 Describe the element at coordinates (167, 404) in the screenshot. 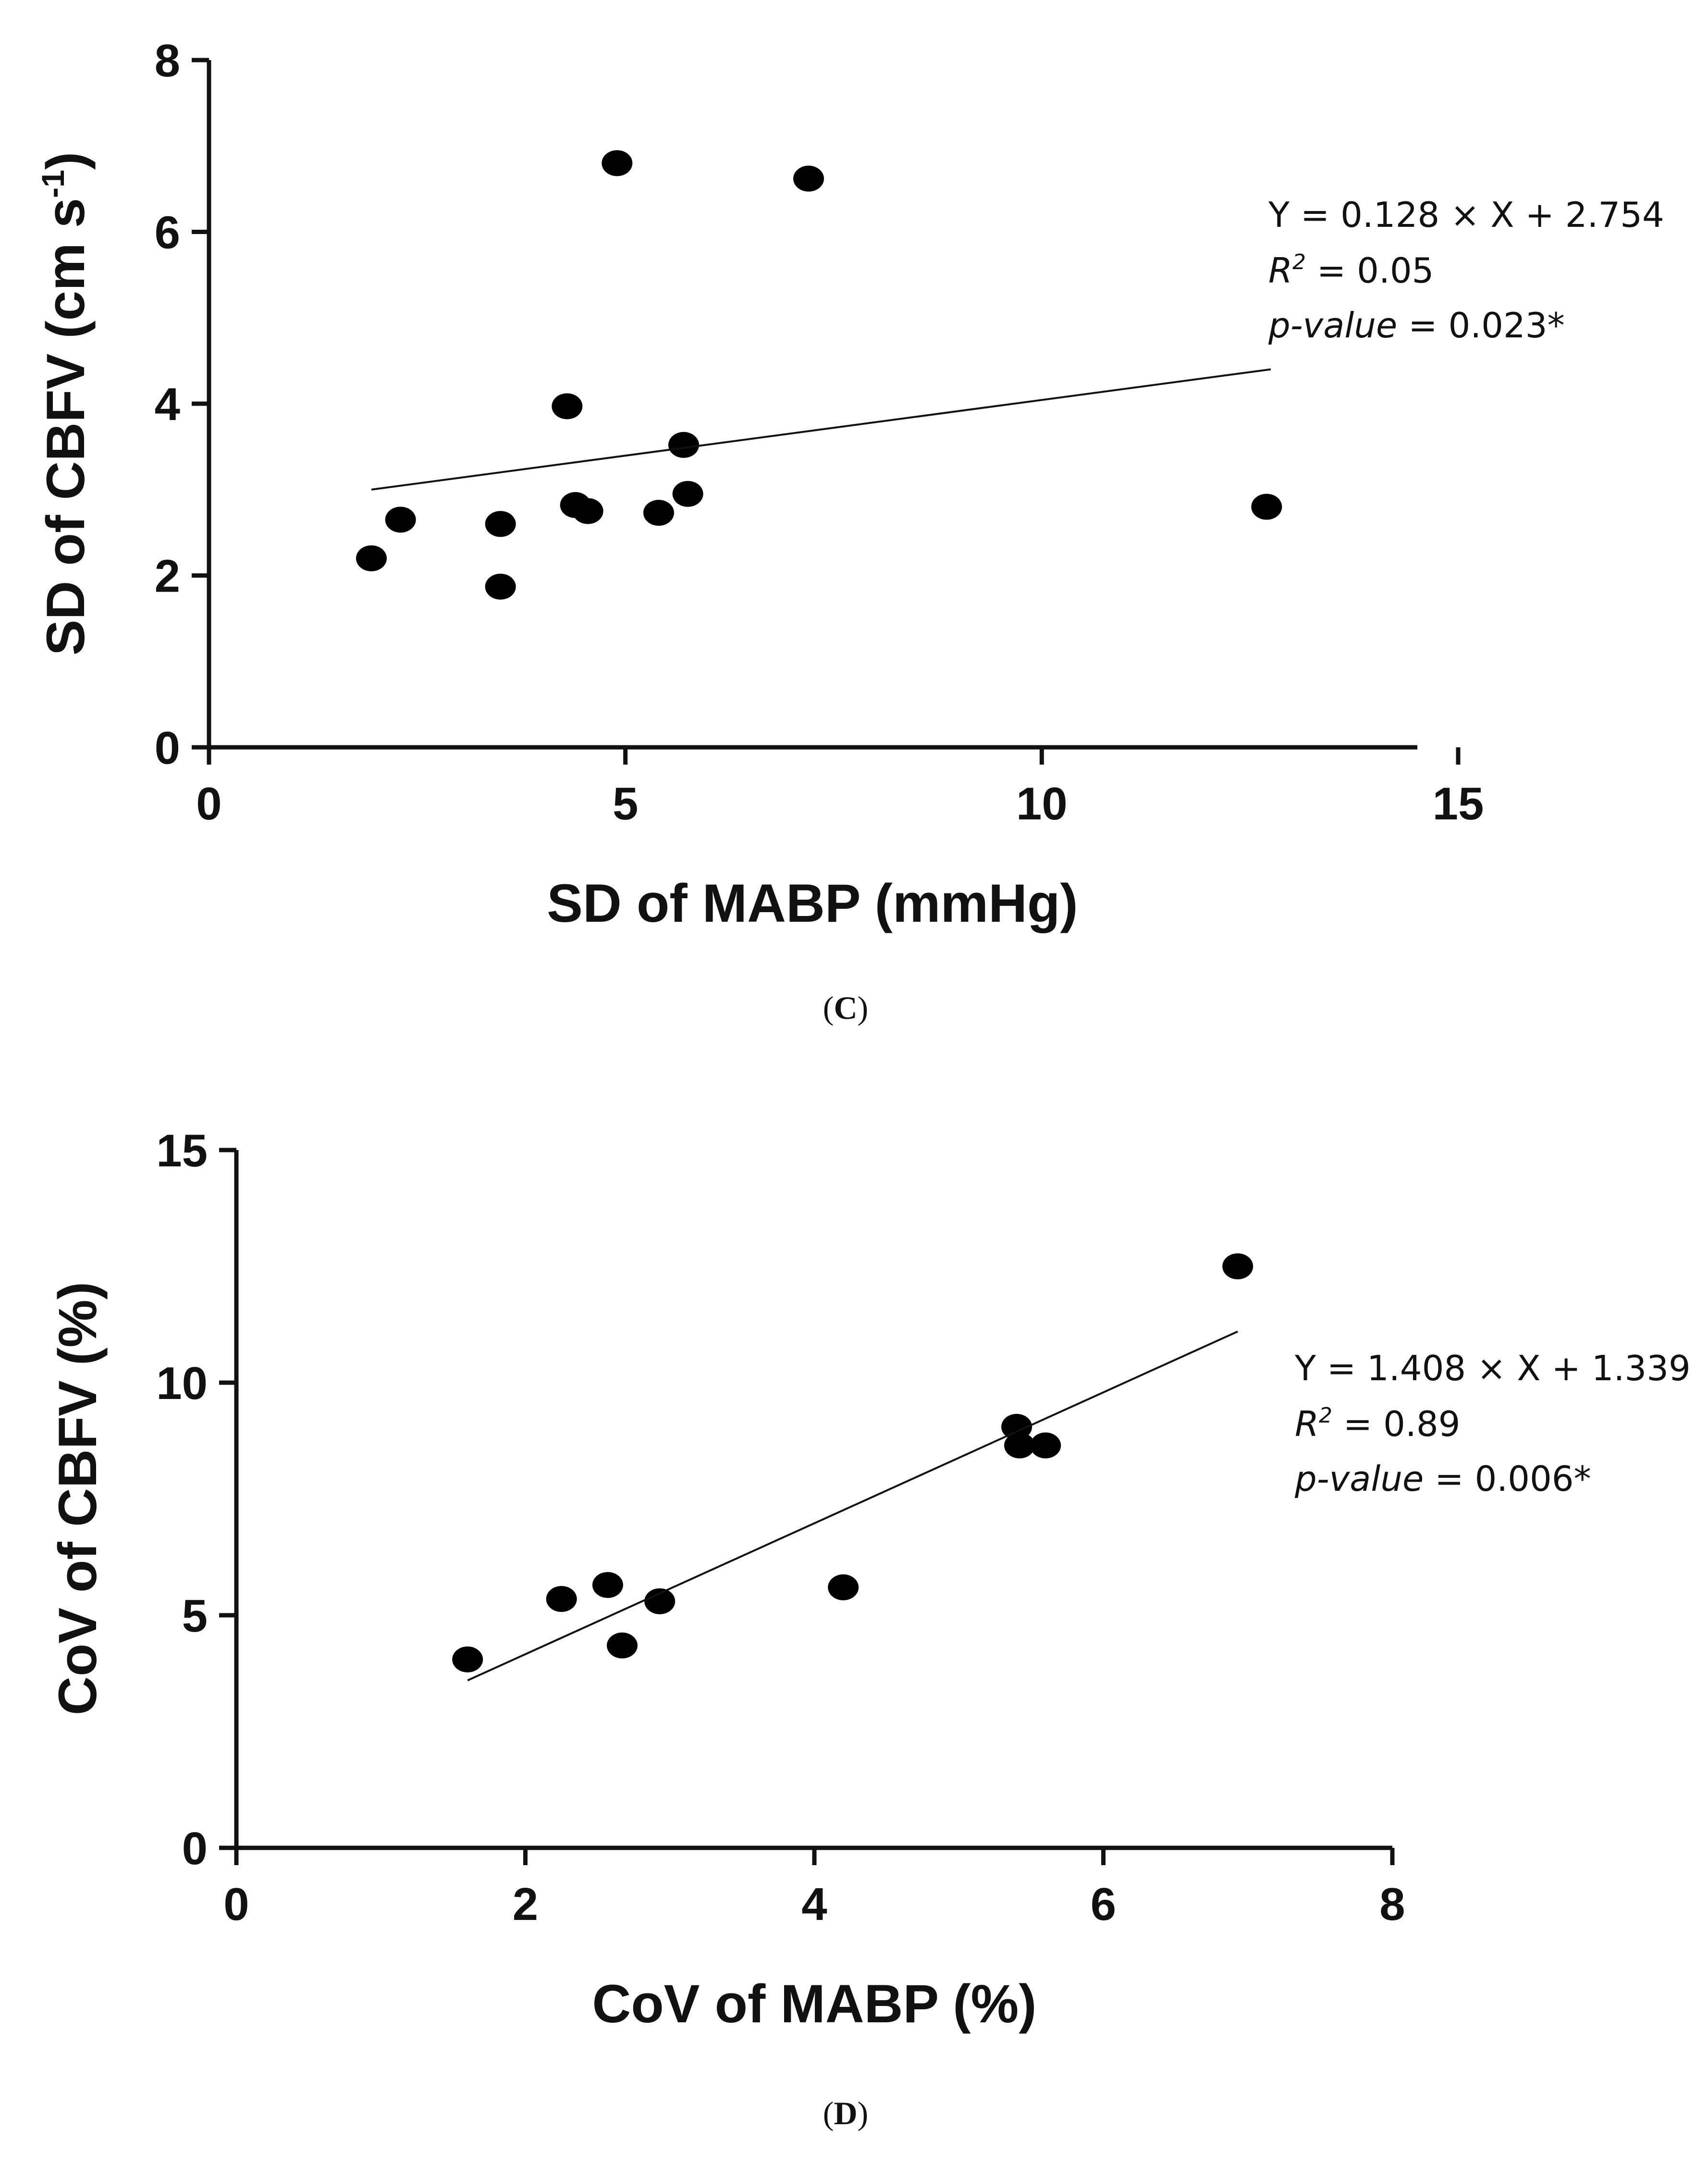

I see `c-y-tick-label-4: 4` at that location.